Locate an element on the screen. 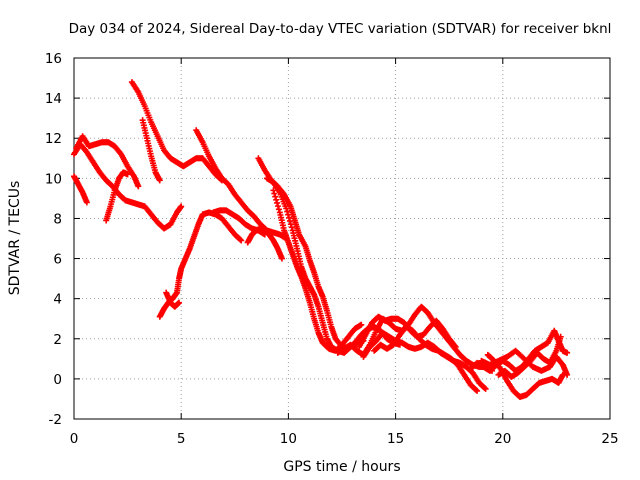 The image size is (640, 480). y-tick-label: 6 is located at coordinates (57, 260).